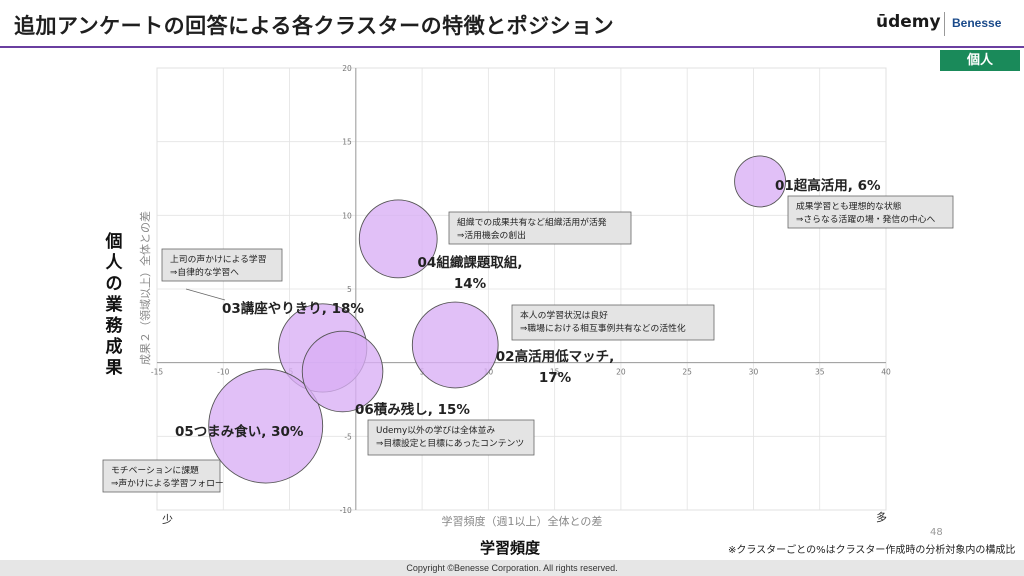 This screenshot has height=576, width=1024. What do you see at coordinates (114, 305) in the screenshot?
I see `y-axis-title: 個人の業務成果` at bounding box center [114, 305].